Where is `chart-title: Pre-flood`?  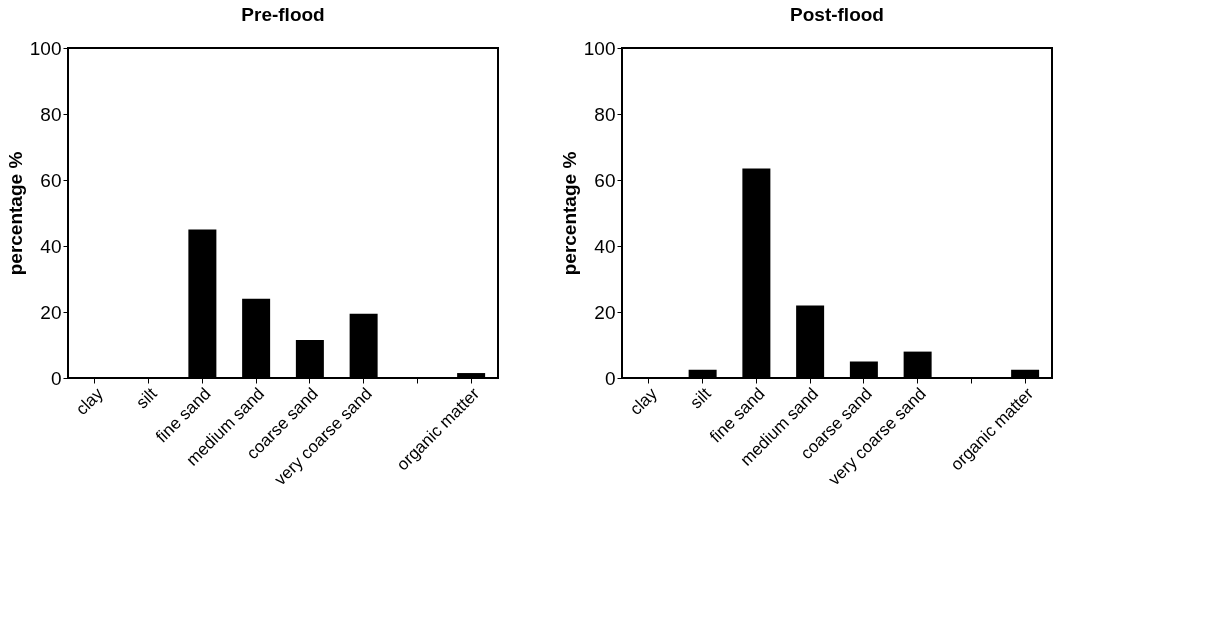 chart-title: Pre-flood is located at coordinates (283, 14).